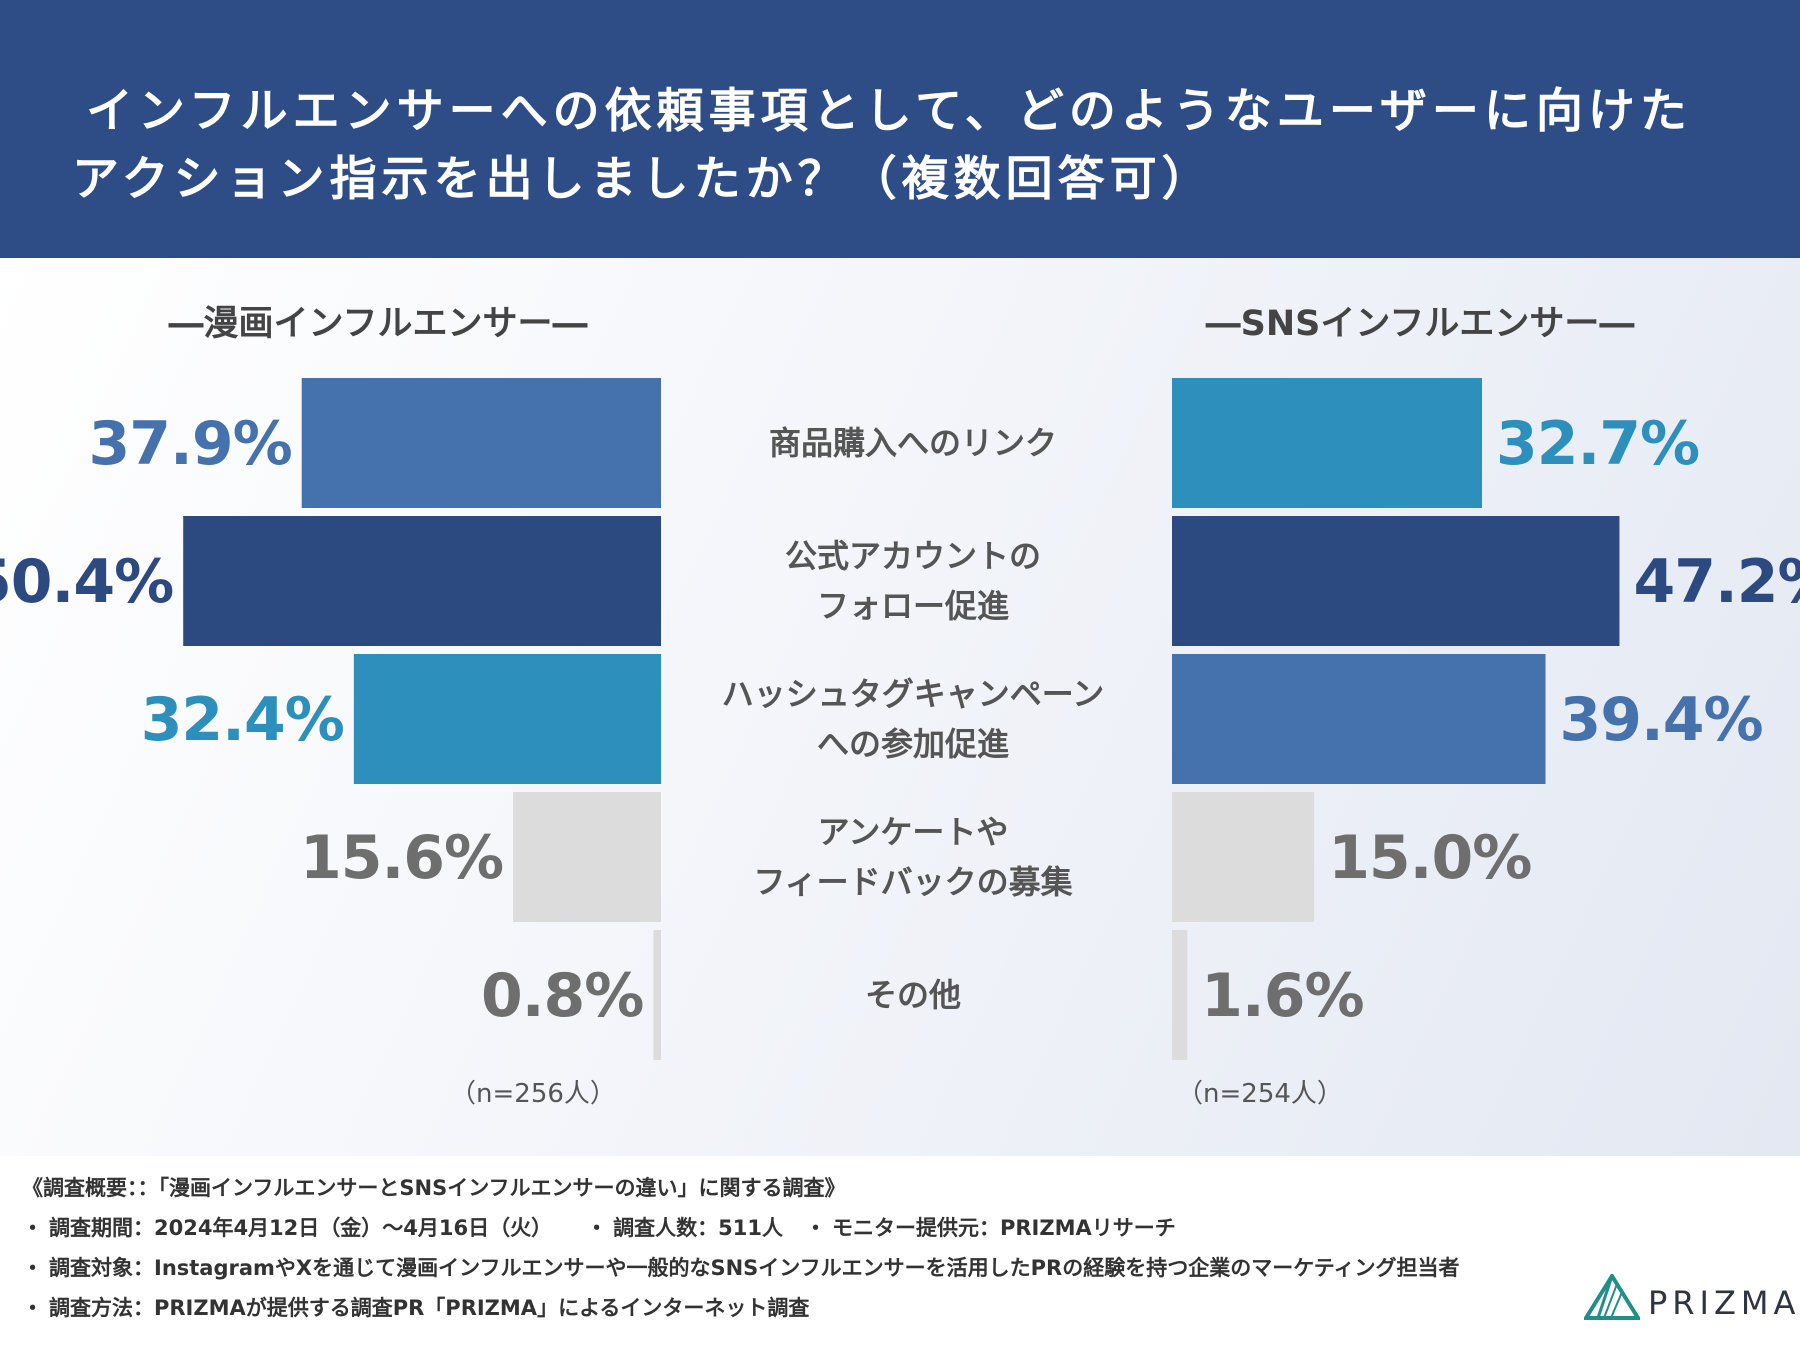 The width and height of the screenshot is (1800, 1350). Describe the element at coordinates (1282, 996) in the screenshot. I see `value-label-sns-5: 1.6%` at that location.